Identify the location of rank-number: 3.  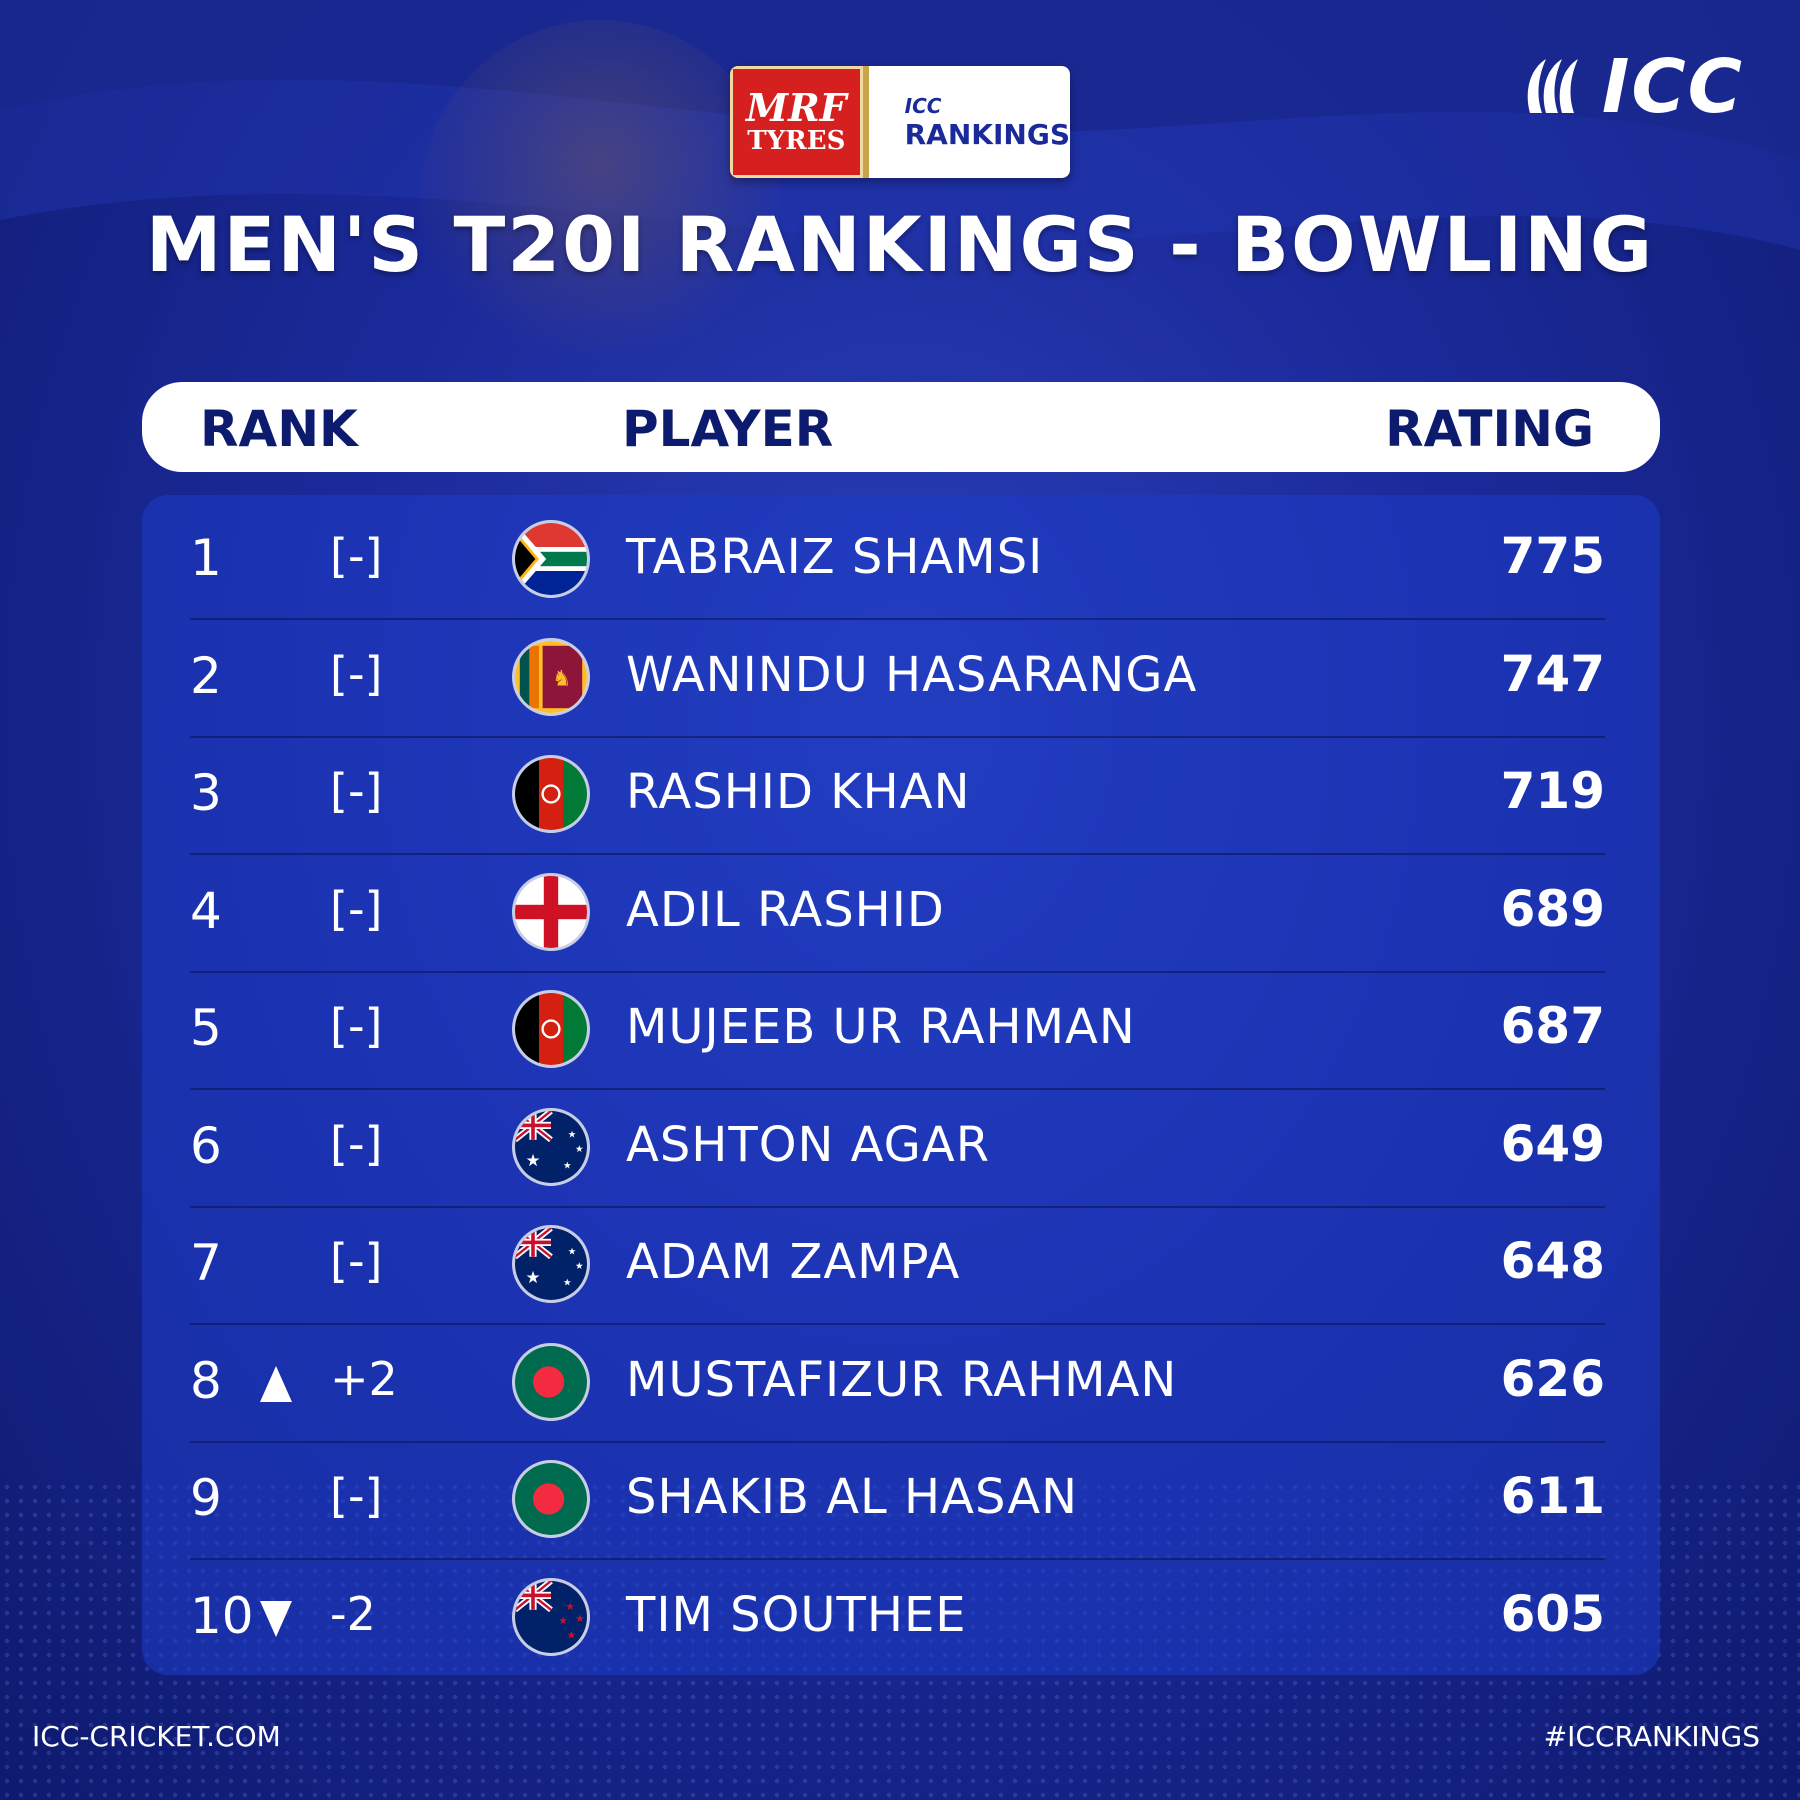
(206, 793).